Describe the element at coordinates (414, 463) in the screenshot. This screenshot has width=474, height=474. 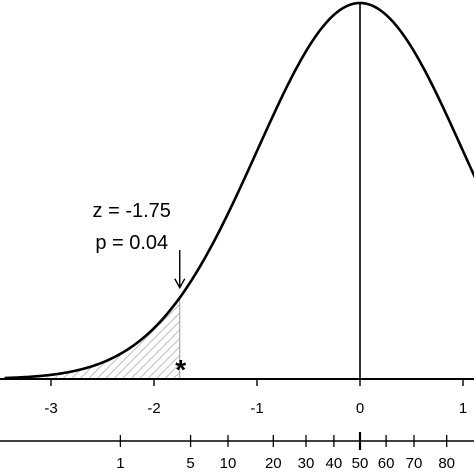
I see `percentile-tick-label: 70` at that location.